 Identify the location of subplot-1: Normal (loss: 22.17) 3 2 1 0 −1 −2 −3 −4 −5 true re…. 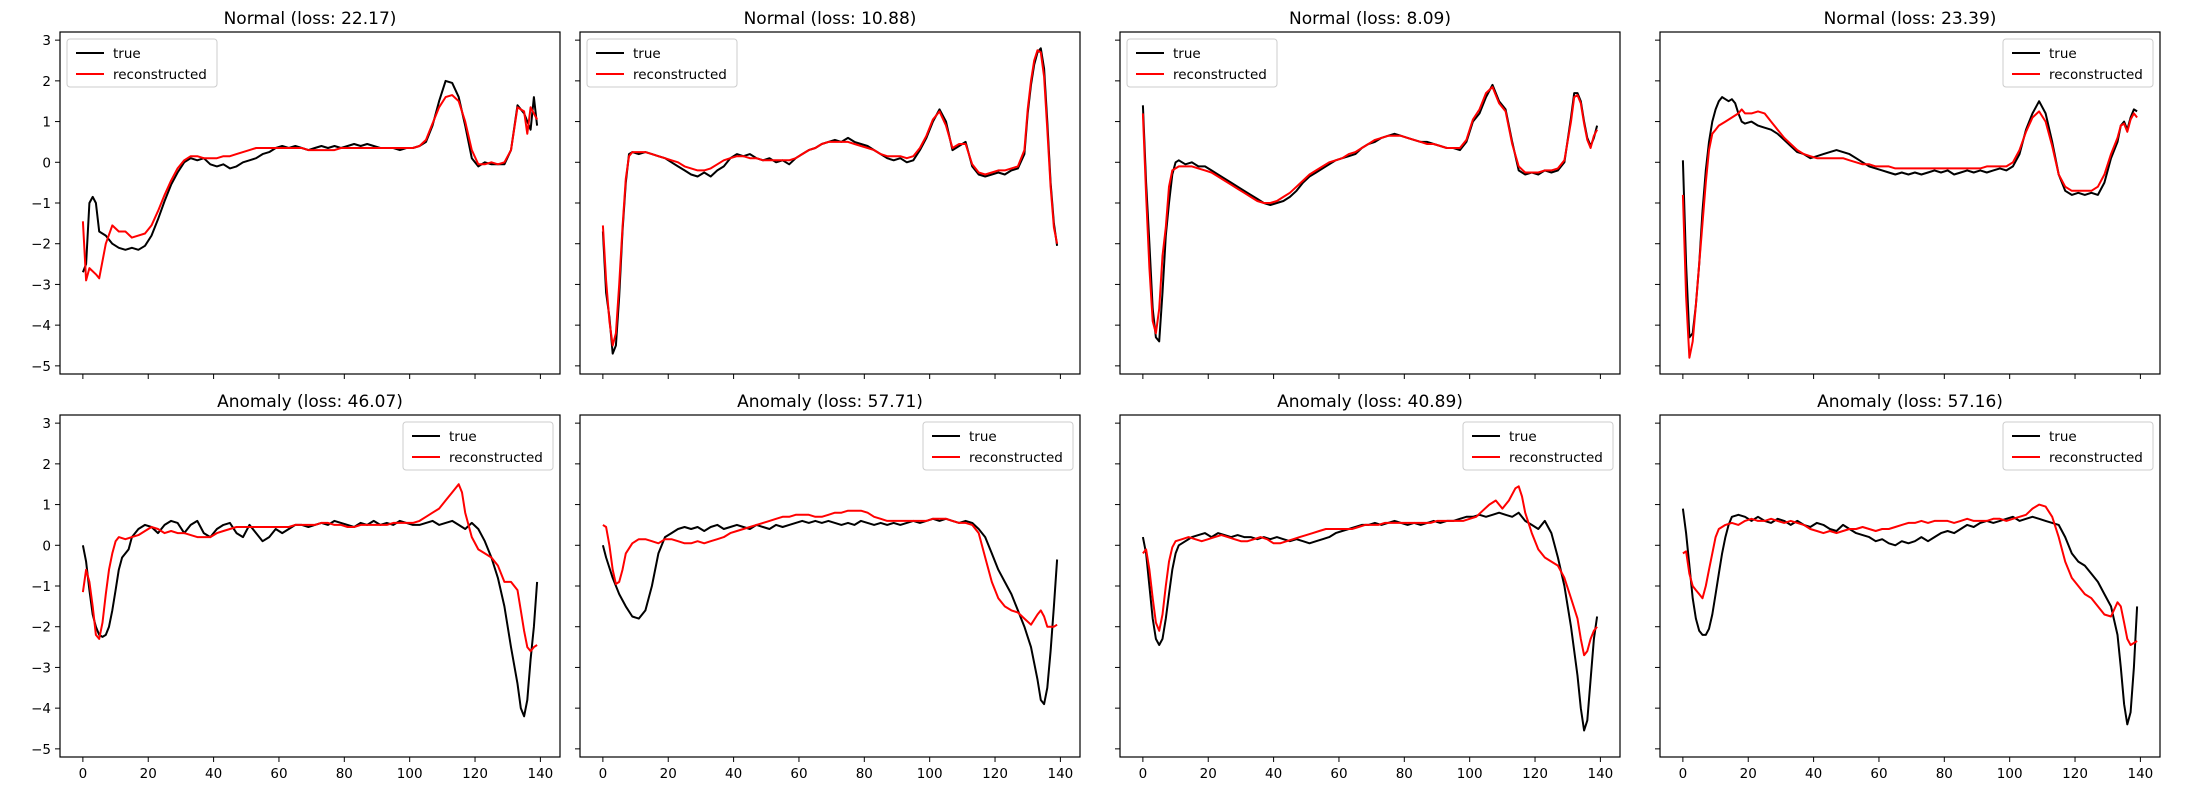
(296, 194).